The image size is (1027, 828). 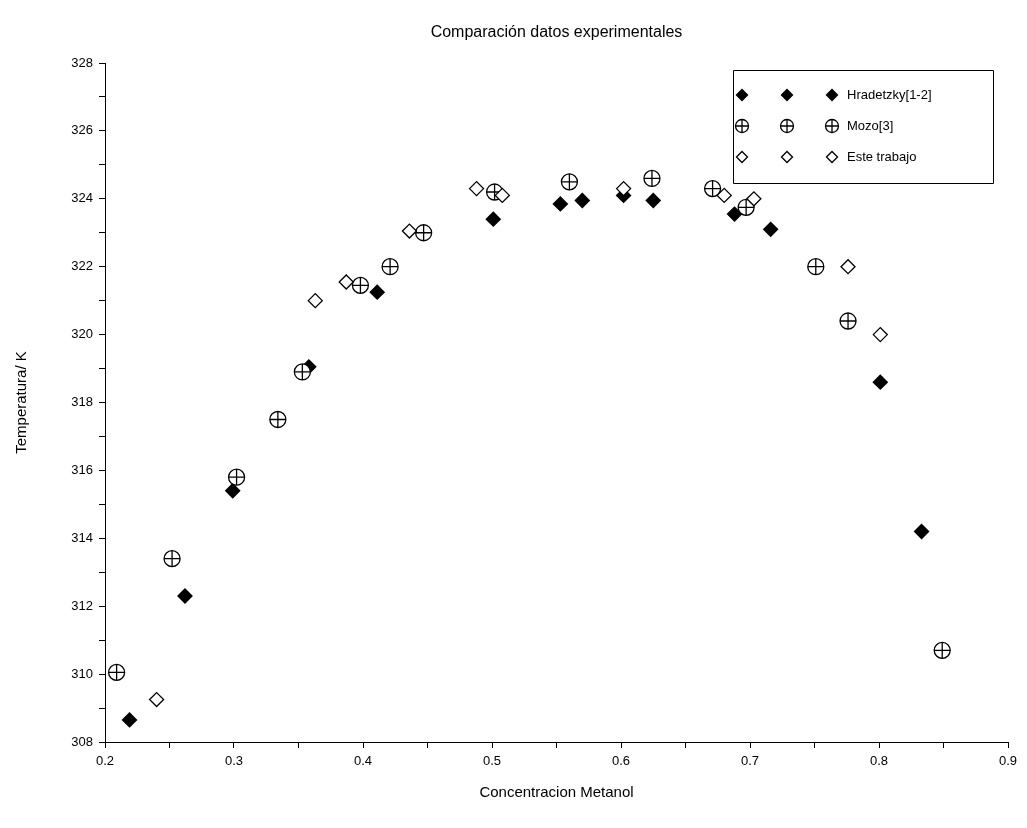 I want to click on y-tick-label: 322, so click(x=82, y=266).